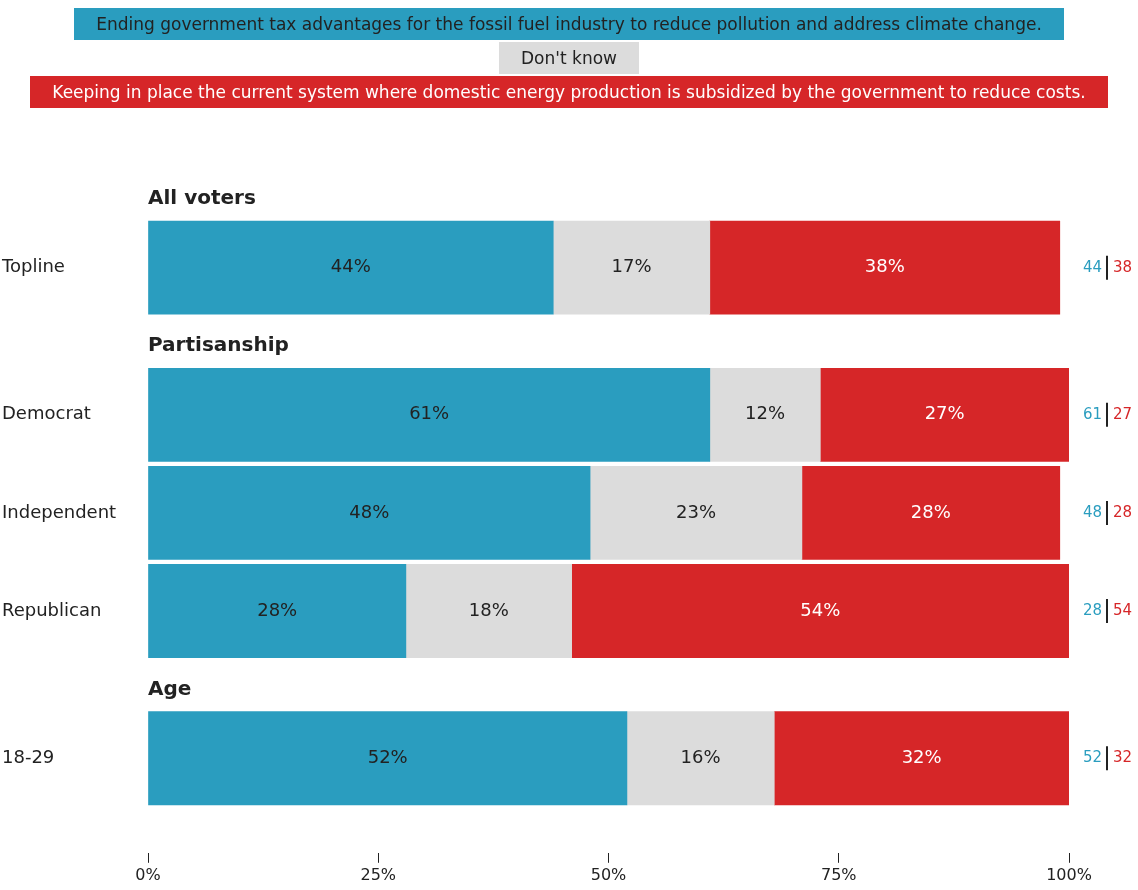 This screenshot has height=890, width=1138. Describe the element at coordinates (148, 874) in the screenshot. I see `x-tick-label: 0%` at that location.